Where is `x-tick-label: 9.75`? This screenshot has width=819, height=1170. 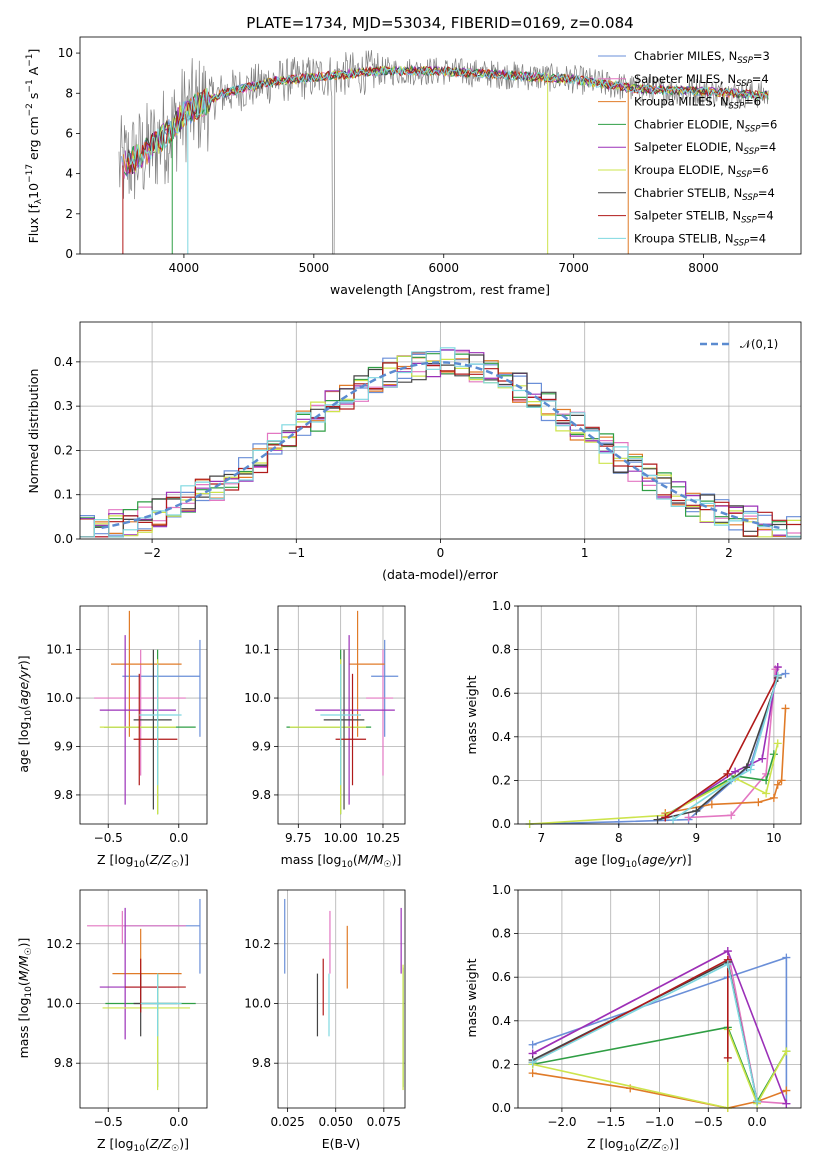 x-tick-label: 9.75 is located at coordinates (298, 838).